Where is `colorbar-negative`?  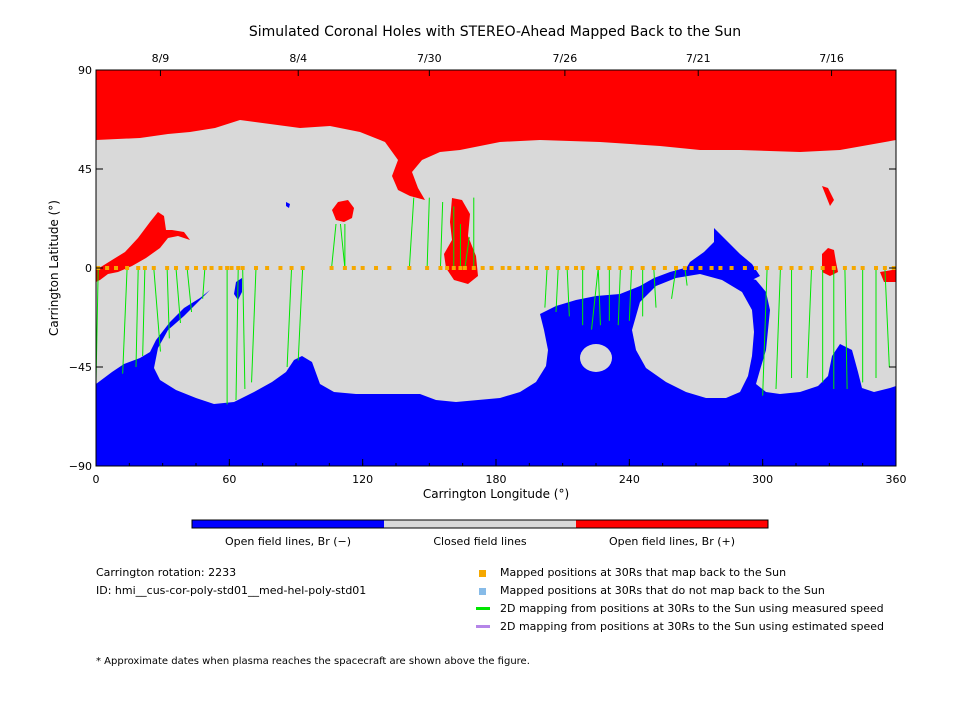
colorbar-negative is located at coordinates (288, 524).